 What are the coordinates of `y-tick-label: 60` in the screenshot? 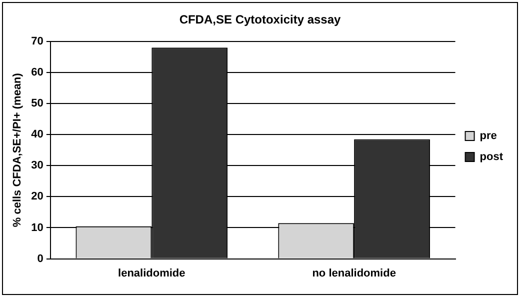 It's located at (37, 72).